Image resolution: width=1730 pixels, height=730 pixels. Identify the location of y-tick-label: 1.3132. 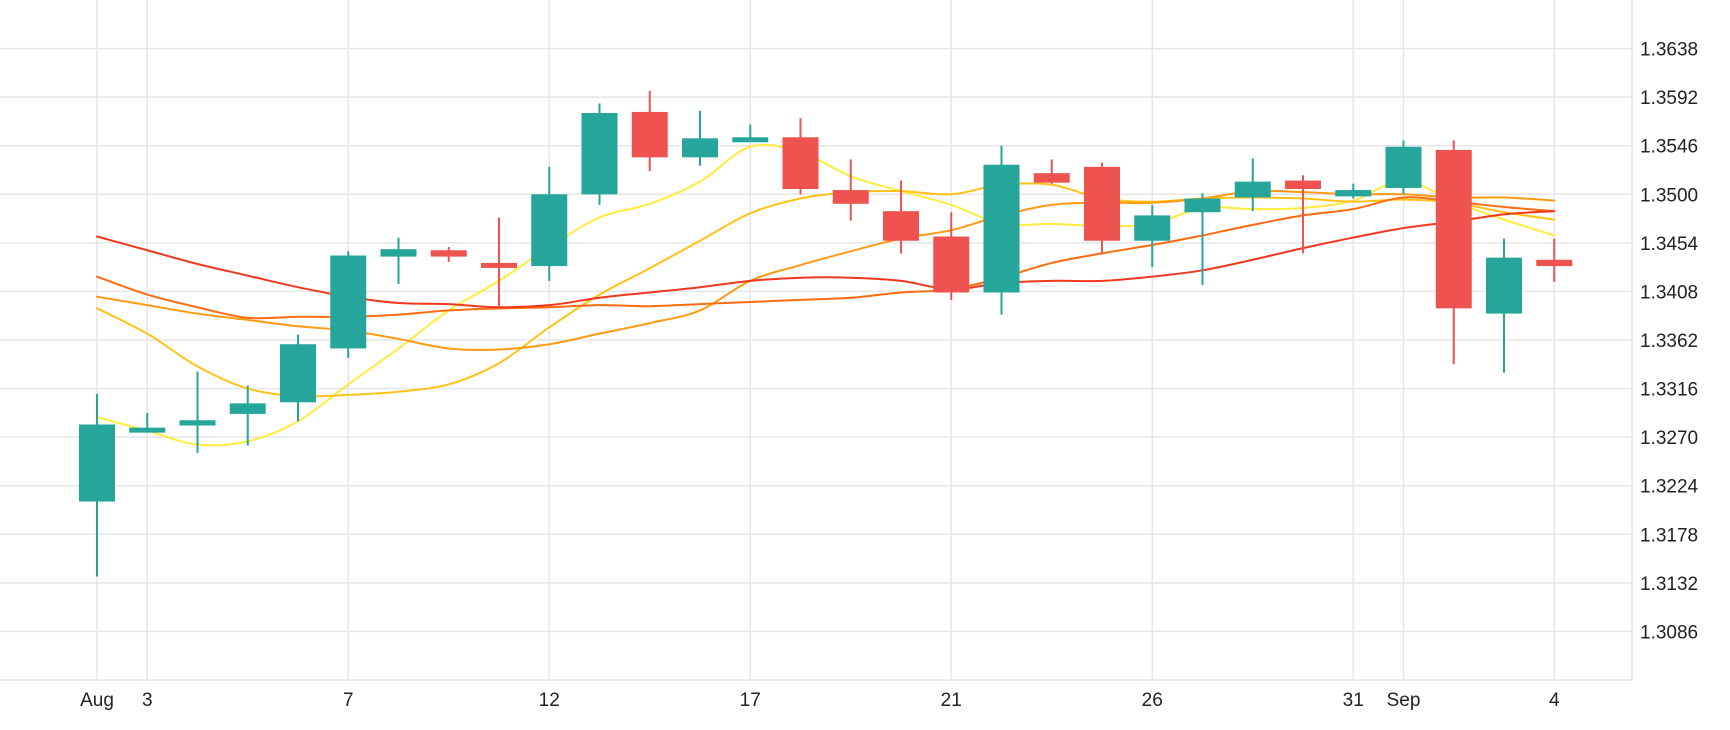
(1669, 584).